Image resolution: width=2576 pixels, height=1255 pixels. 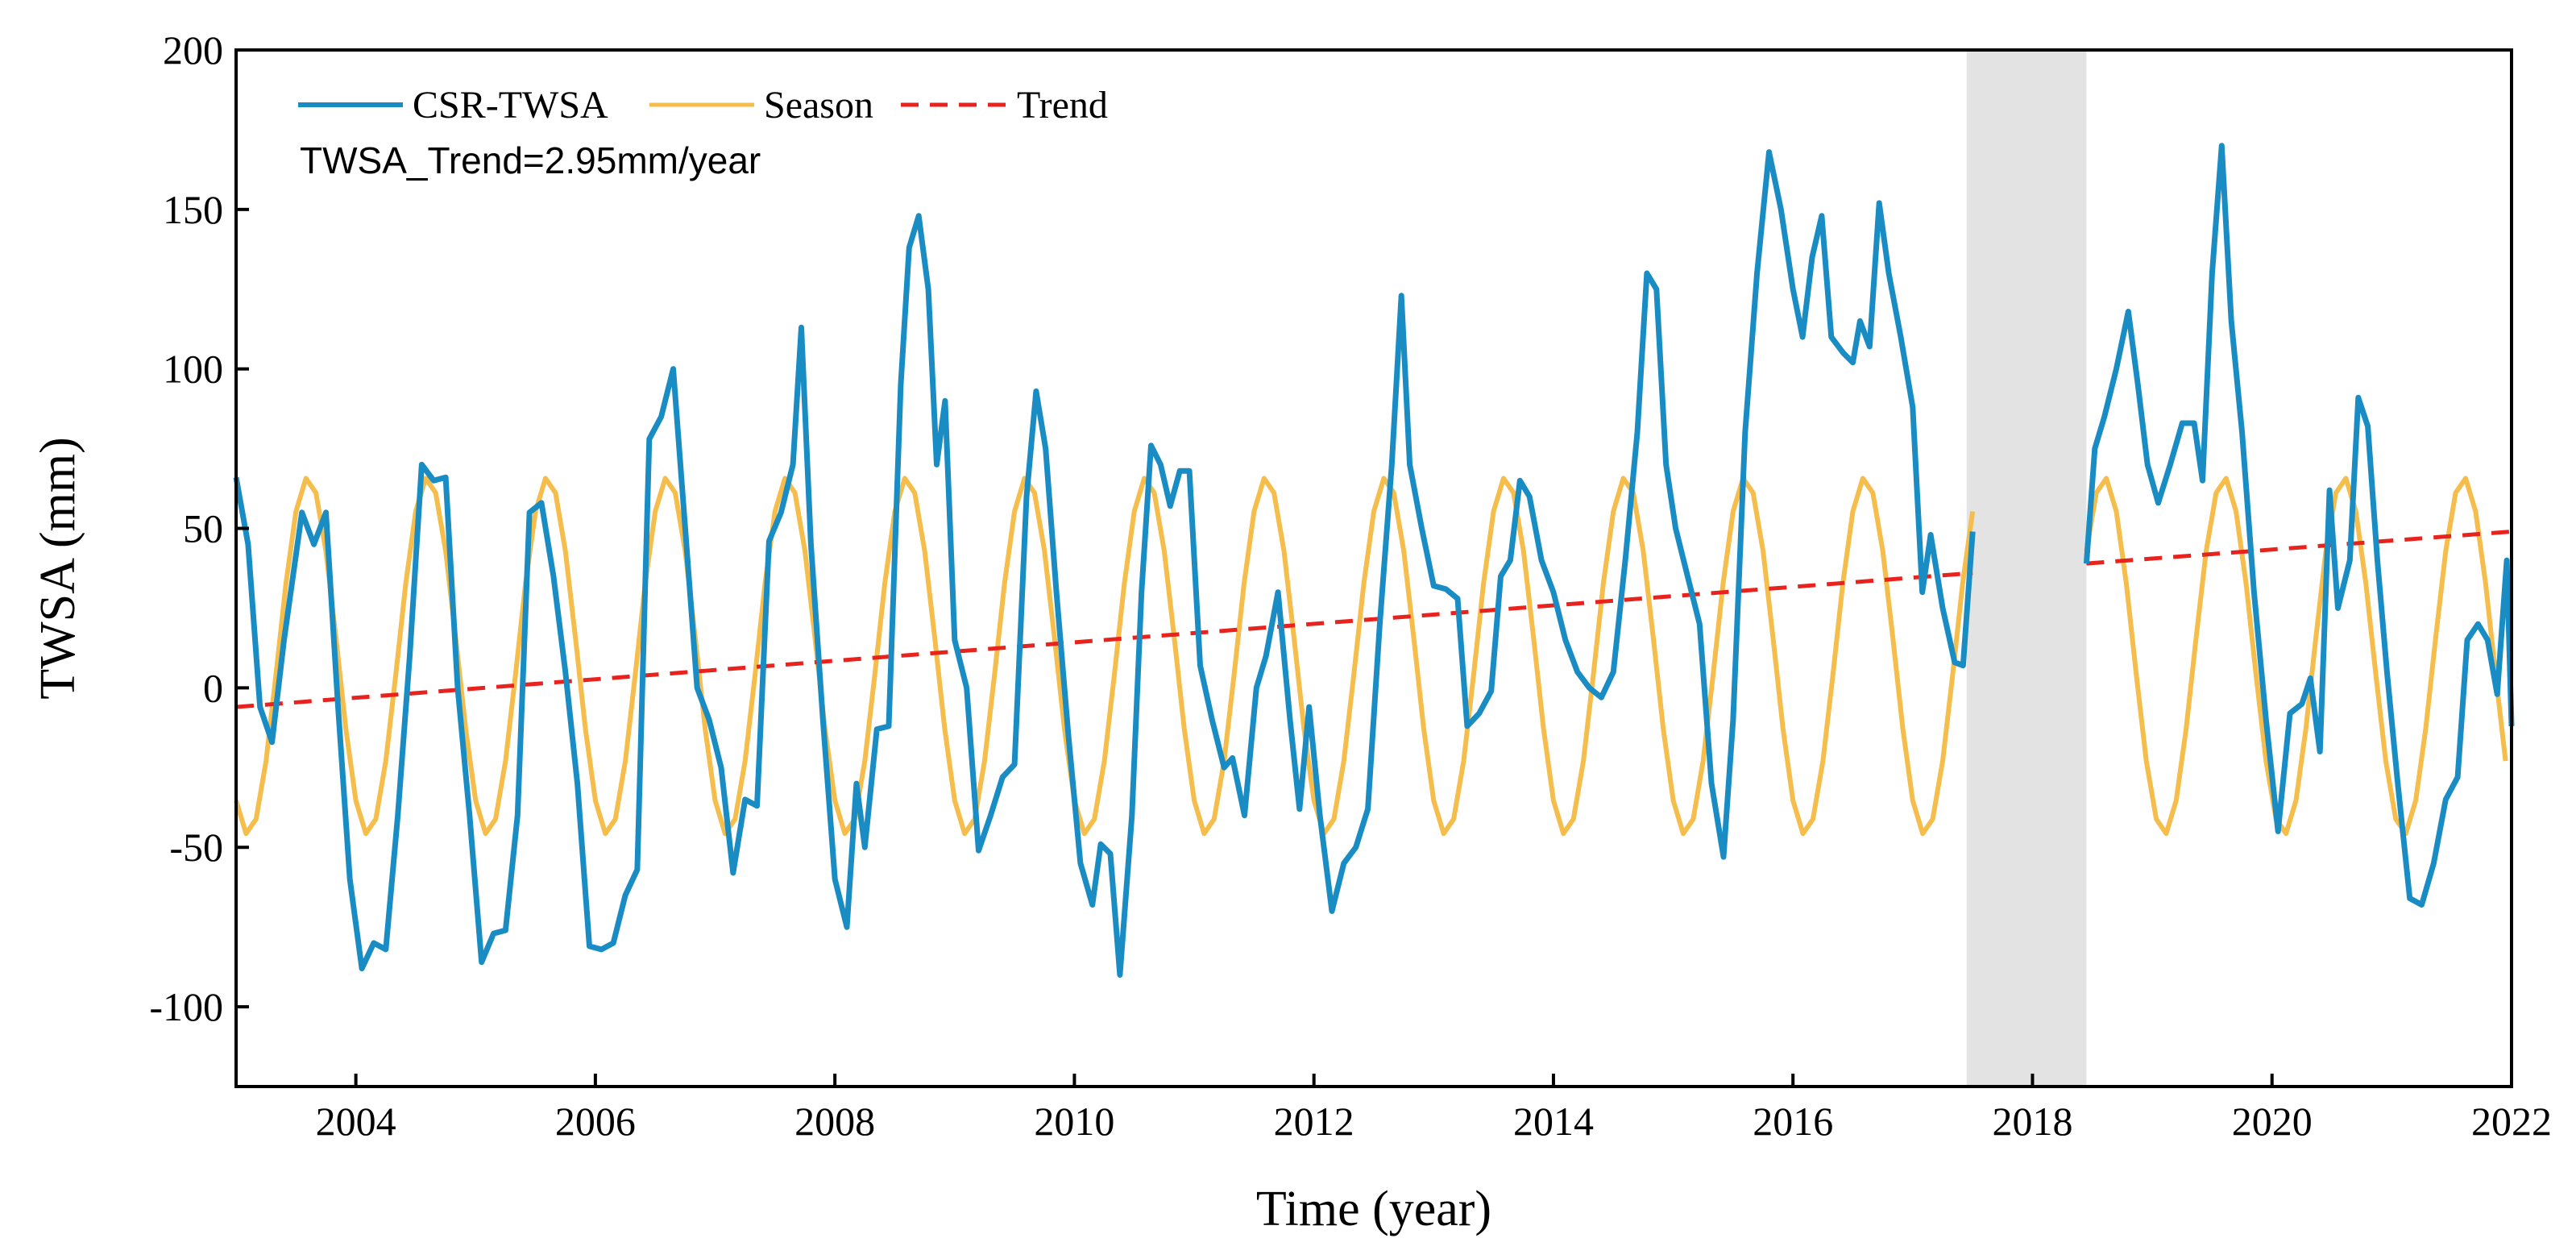 I want to click on x-tick-label: 2018, so click(x=2032, y=1121).